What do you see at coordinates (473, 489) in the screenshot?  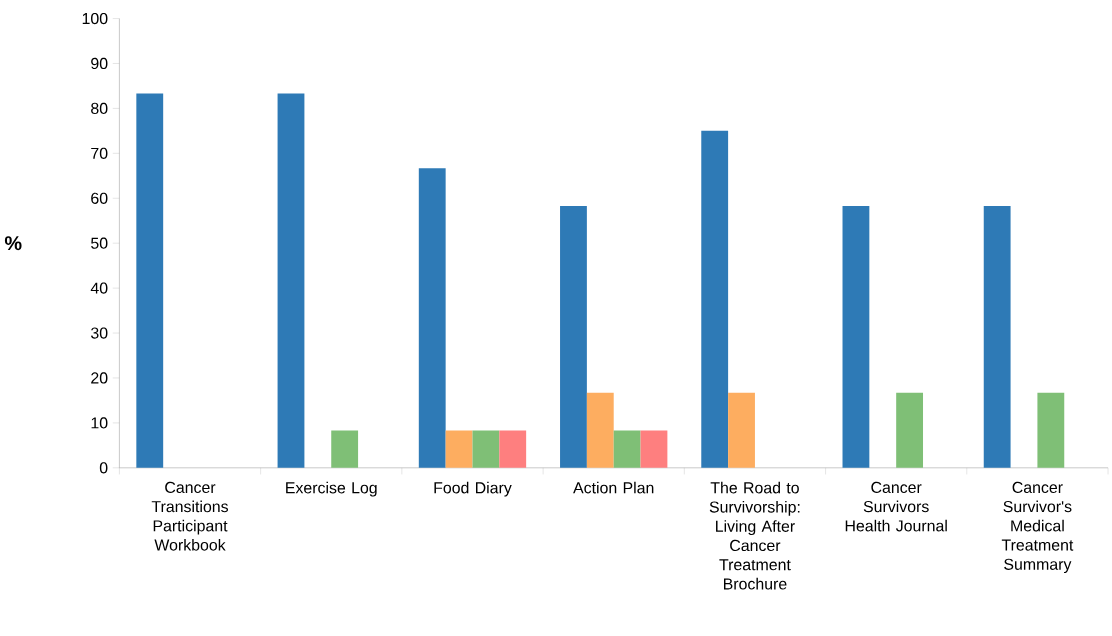 I see `x-tick-label: Food Diary` at bounding box center [473, 489].